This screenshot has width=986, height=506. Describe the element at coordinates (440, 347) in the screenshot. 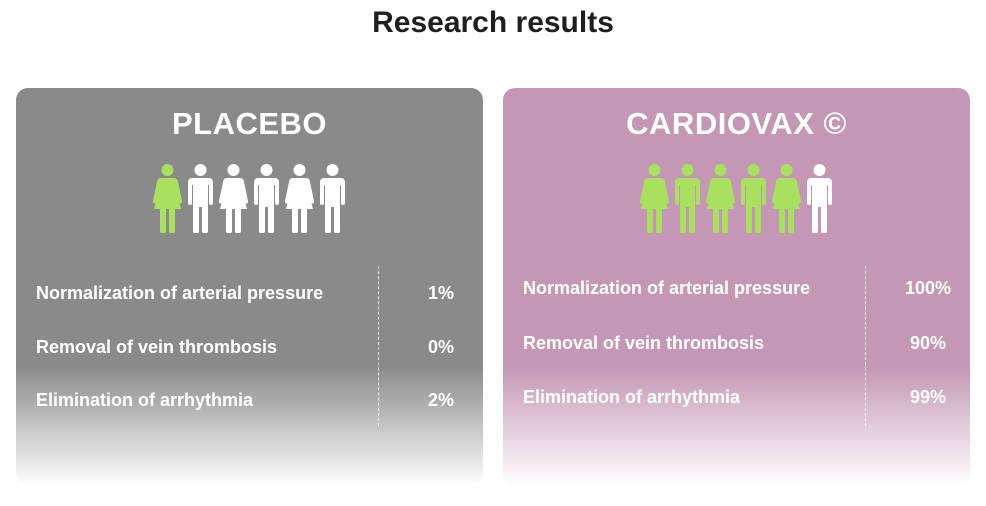

I see `result-value: 0%` at that location.